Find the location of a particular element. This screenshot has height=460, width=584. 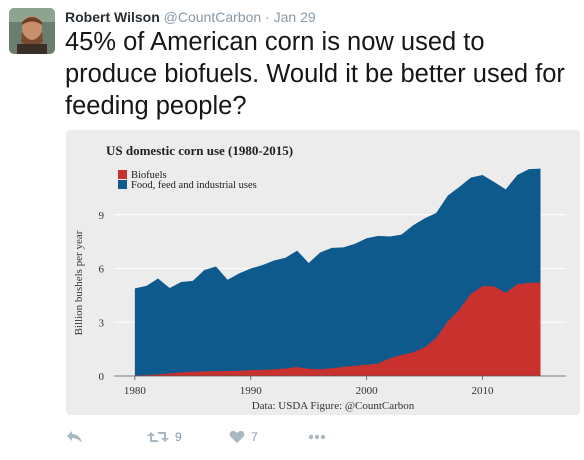

x-tick-1980: 1980 is located at coordinates (135, 391).